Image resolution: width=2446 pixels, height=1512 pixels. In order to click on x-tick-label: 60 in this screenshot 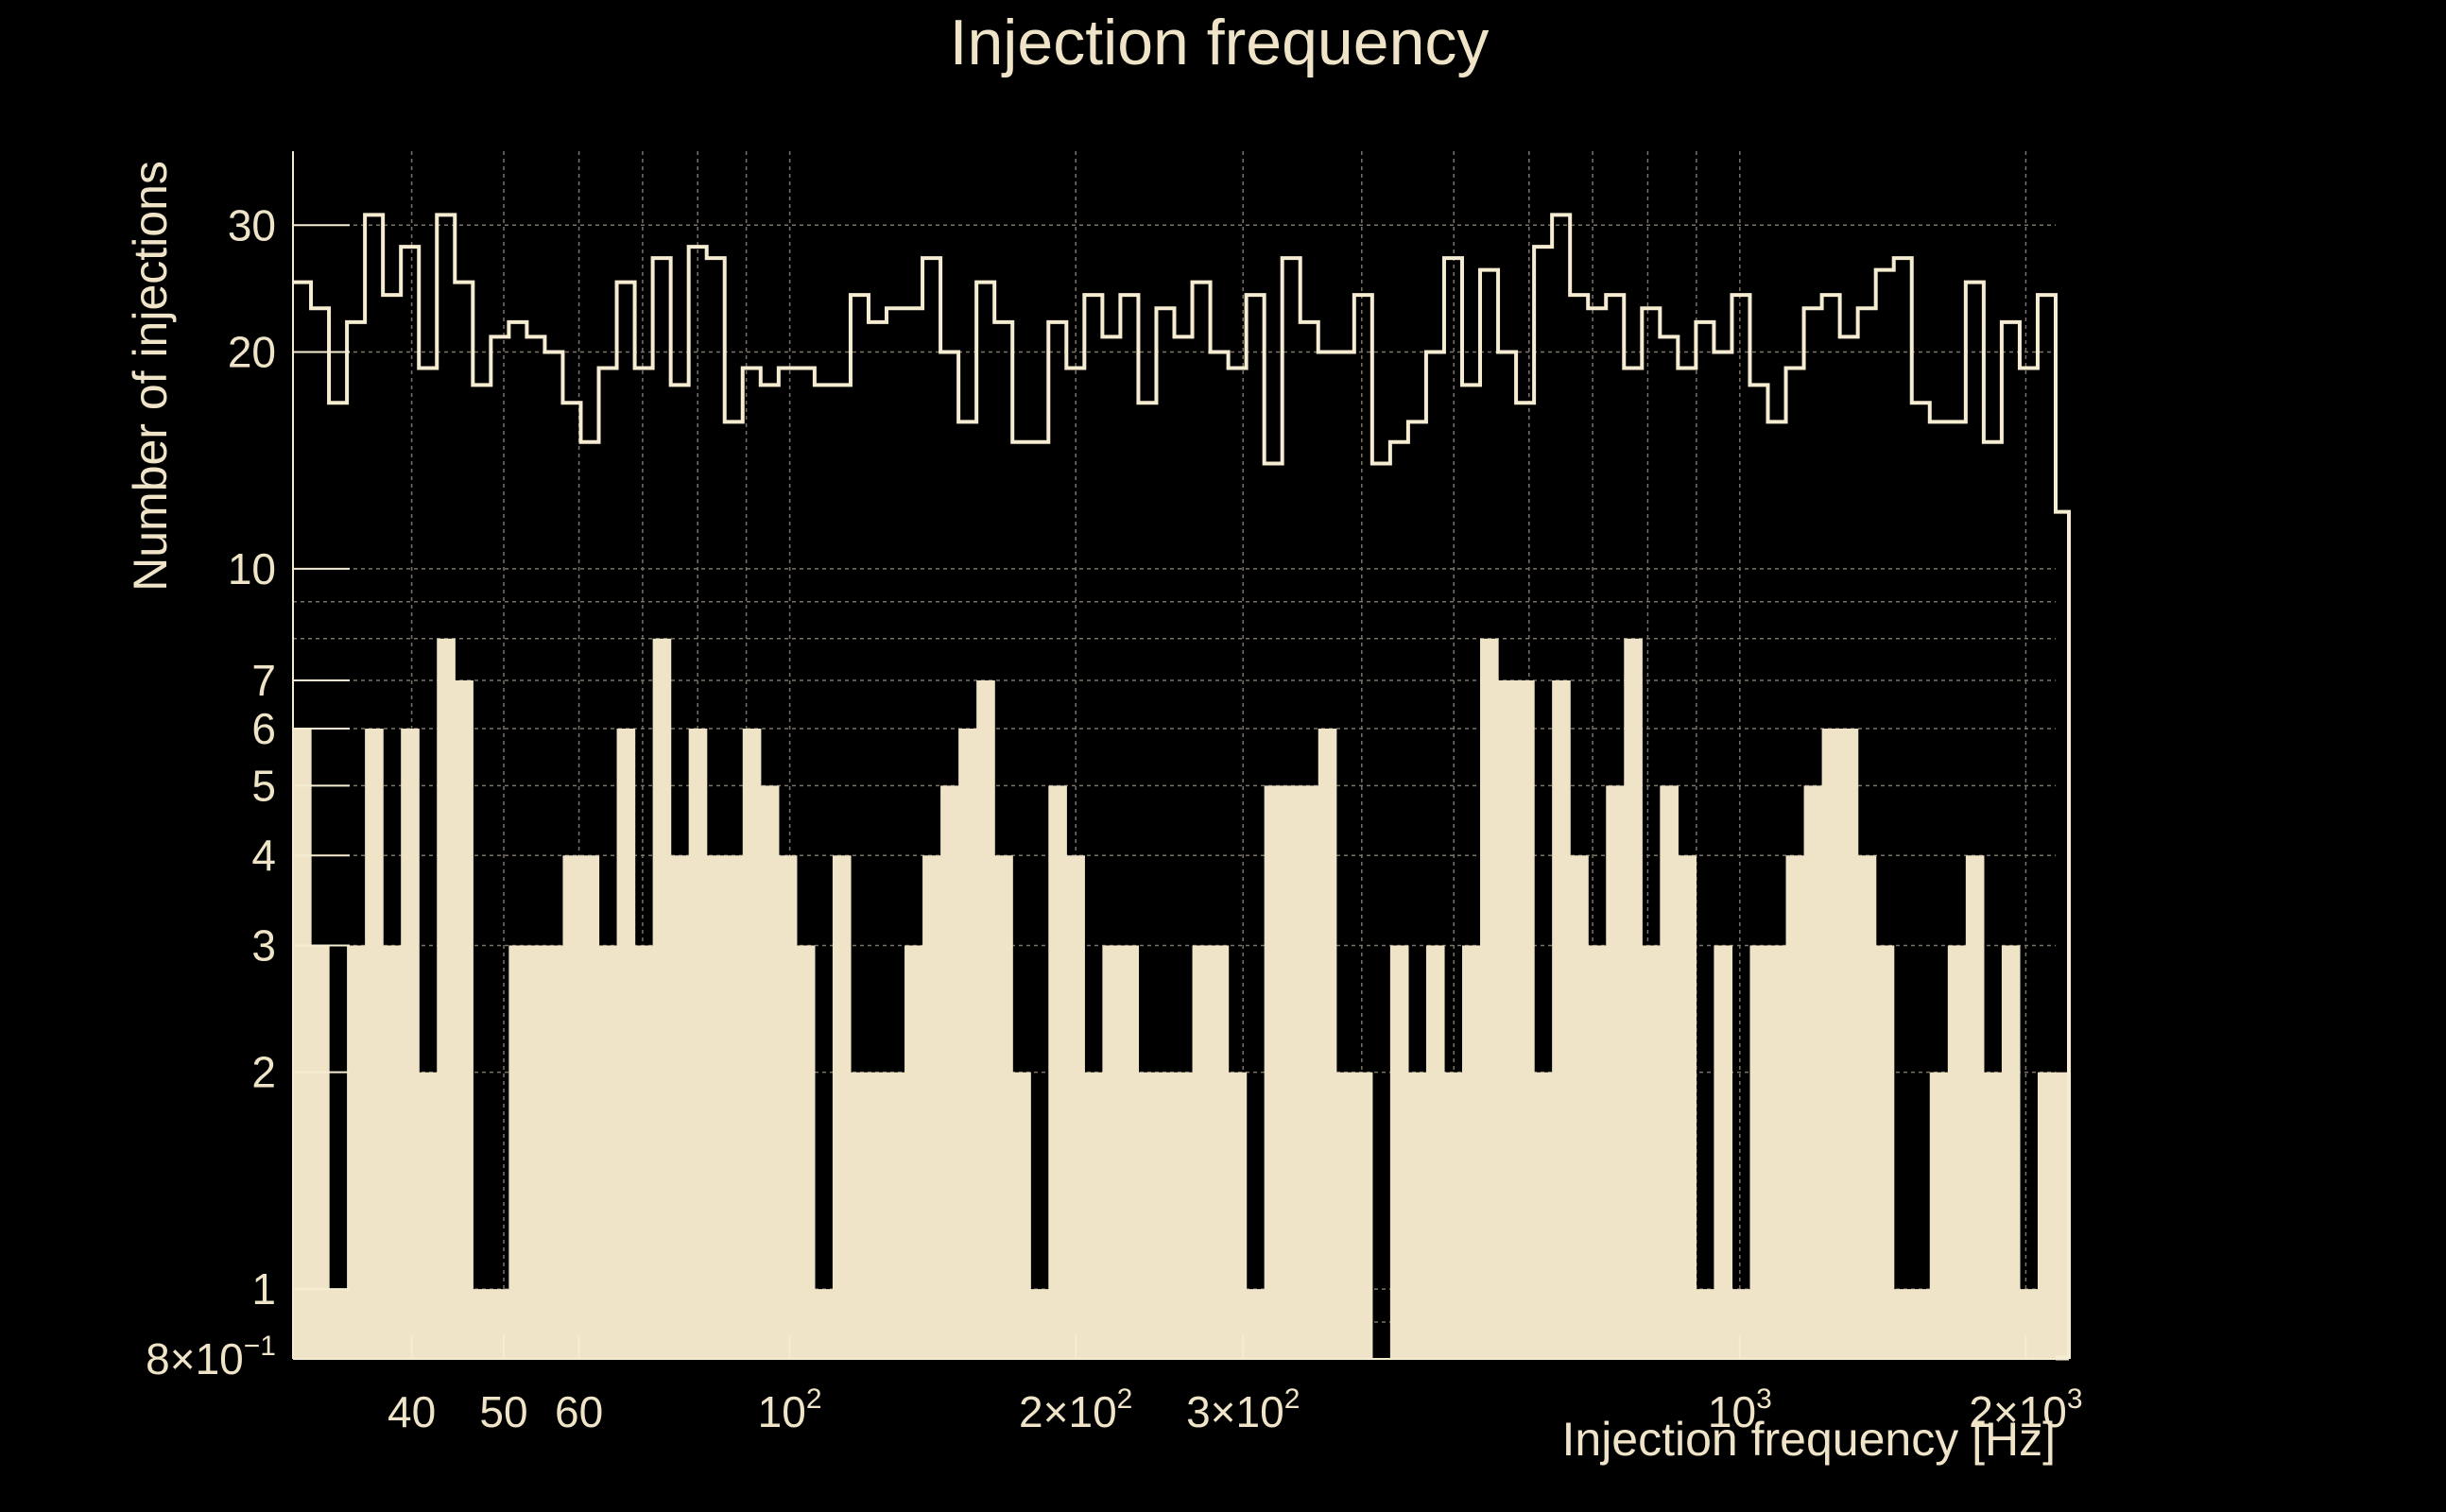, I will do `click(579, 1411)`.